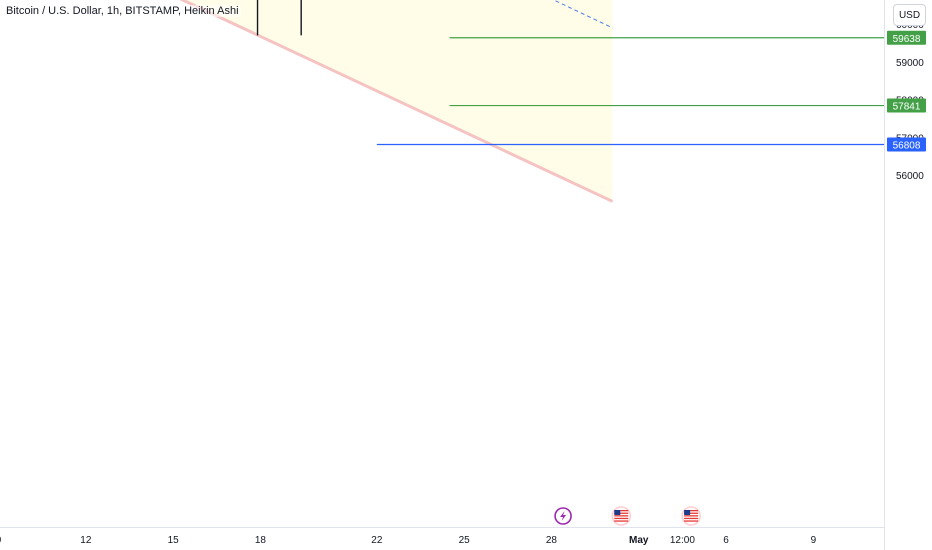  Describe the element at coordinates (408, 540) in the screenshot. I see `time-axis: 9 12 15 18 22 25 28 May 12:00 6 9` at that location.